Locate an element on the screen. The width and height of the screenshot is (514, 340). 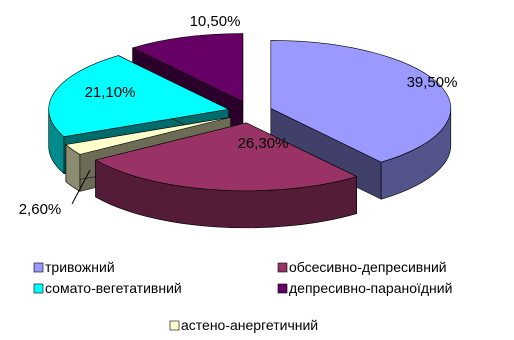
pie-slice-asteno-anerhetychnyi is located at coordinates (148, 135).